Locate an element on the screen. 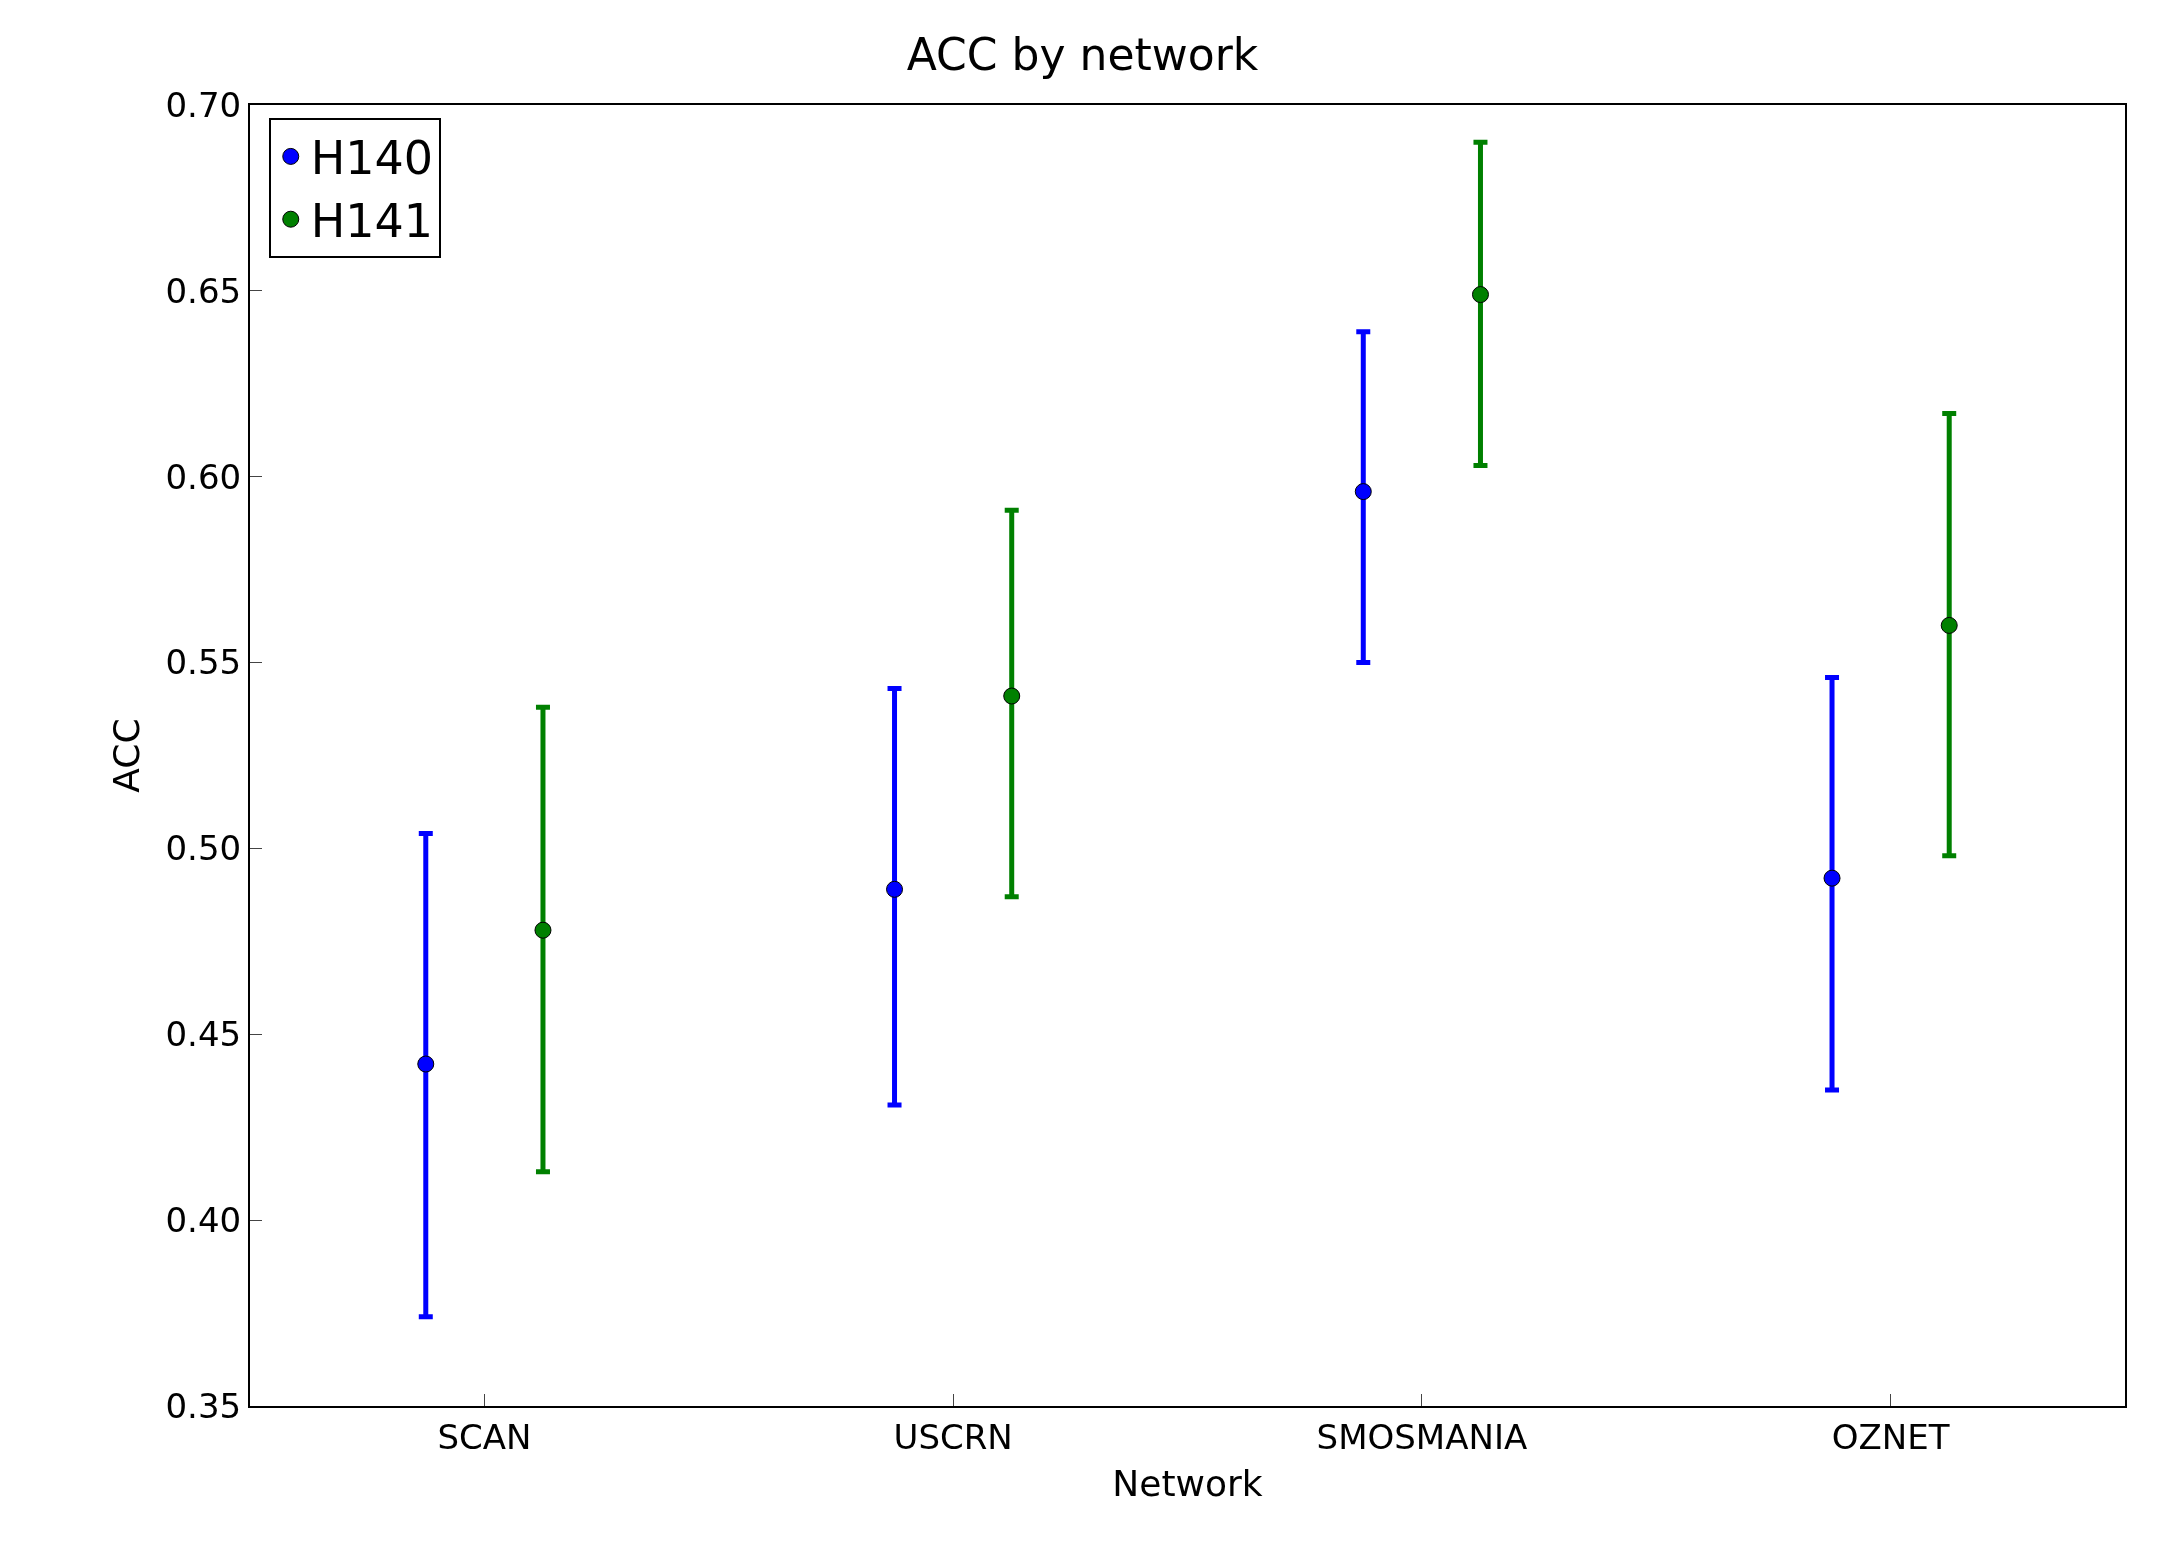 This screenshot has width=2165, height=1556. y-tick-label: 0.40 is located at coordinates (203, 1220).